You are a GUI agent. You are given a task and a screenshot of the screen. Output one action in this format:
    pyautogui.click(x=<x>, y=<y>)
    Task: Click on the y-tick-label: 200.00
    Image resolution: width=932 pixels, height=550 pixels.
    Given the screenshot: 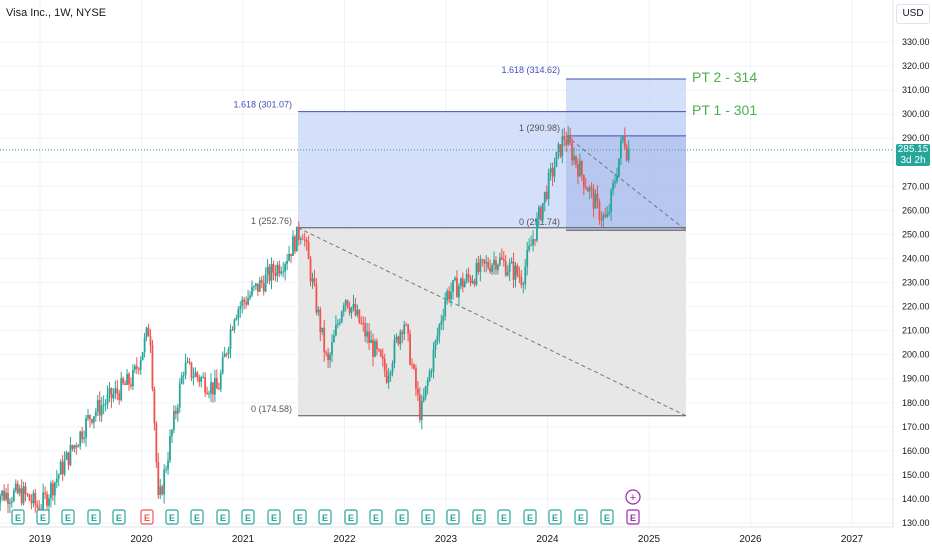 What is the action you would take?
    pyautogui.click(x=916, y=355)
    